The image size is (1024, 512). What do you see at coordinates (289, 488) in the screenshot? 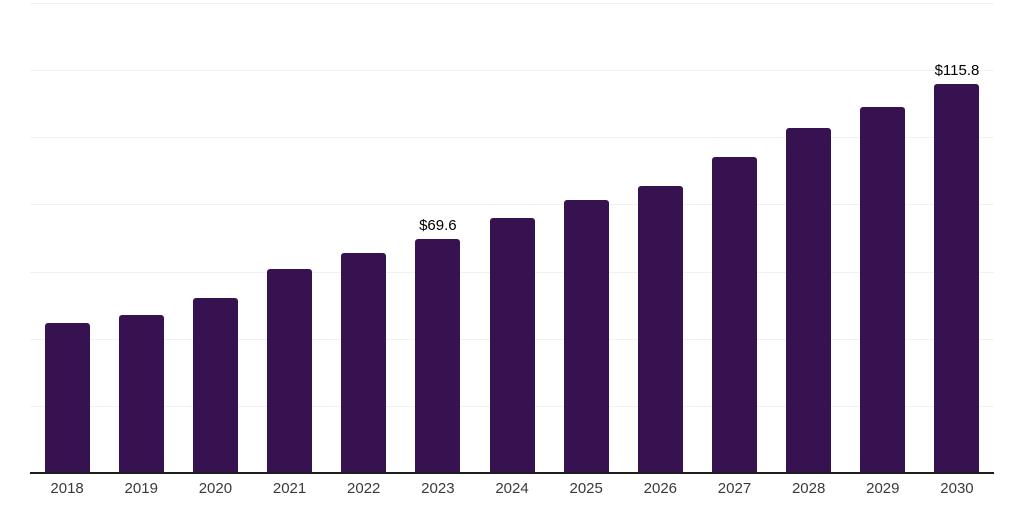
I see `x-tick-label: 2021` at bounding box center [289, 488].